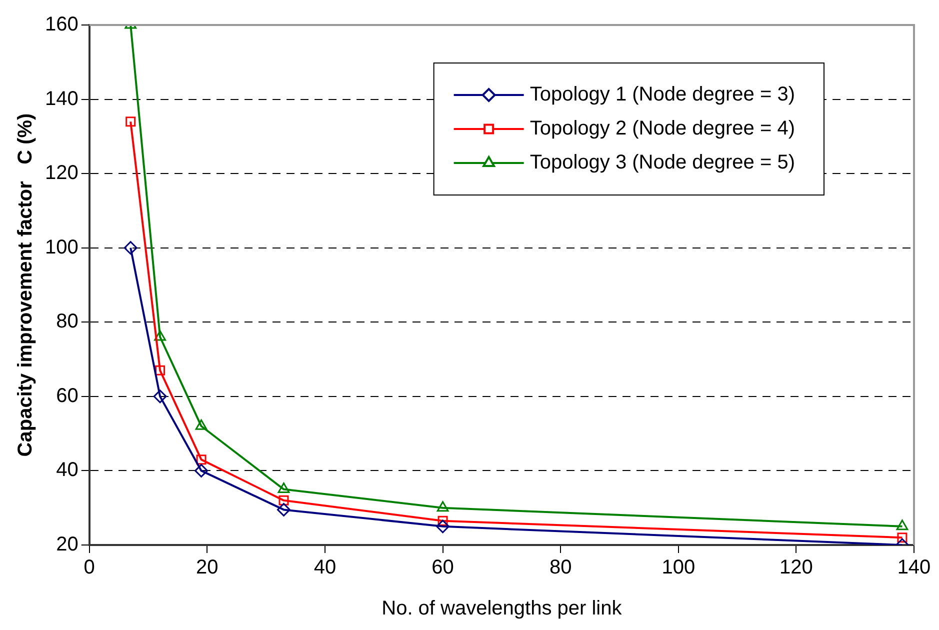 The image size is (939, 630). I want to click on x-tick-label: 20, so click(207, 567).